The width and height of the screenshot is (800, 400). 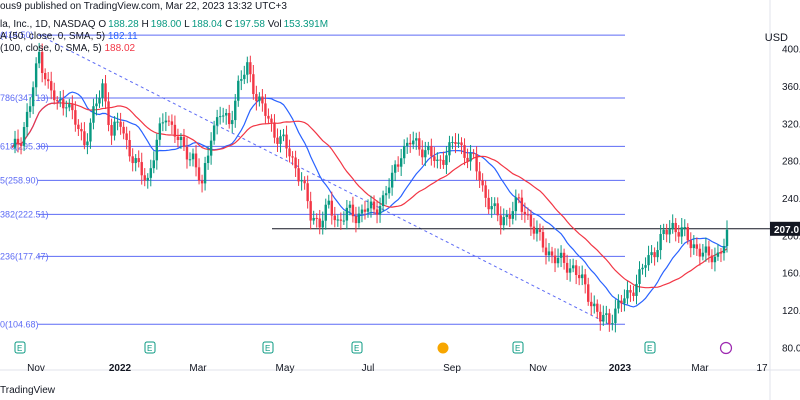 I want to click on symbol-text: la, Inc., 1D, NASDAQ, so click(x=48, y=24).